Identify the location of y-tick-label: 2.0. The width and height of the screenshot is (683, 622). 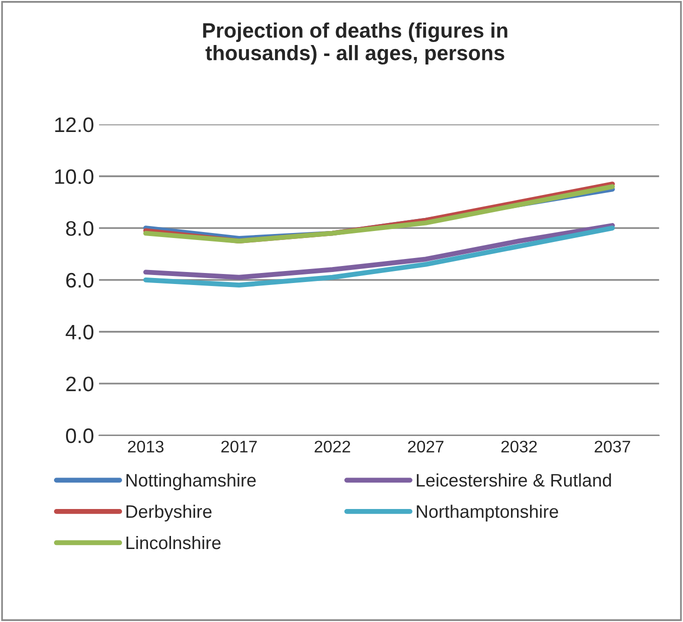
(80, 384).